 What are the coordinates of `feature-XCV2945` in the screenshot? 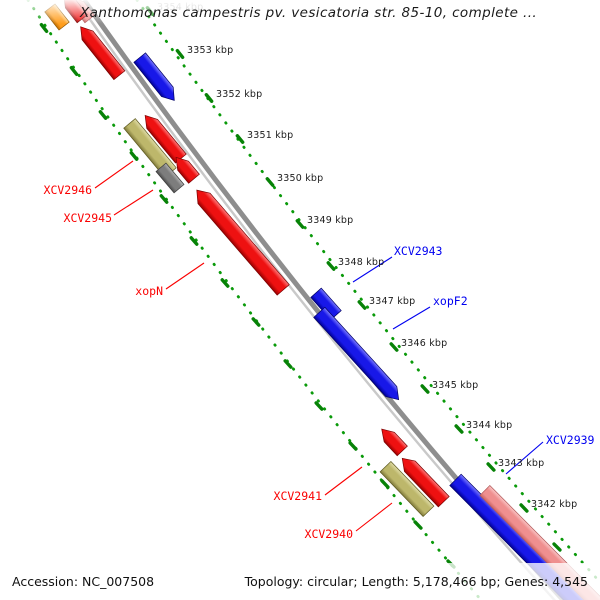 It's located at (185, 168).